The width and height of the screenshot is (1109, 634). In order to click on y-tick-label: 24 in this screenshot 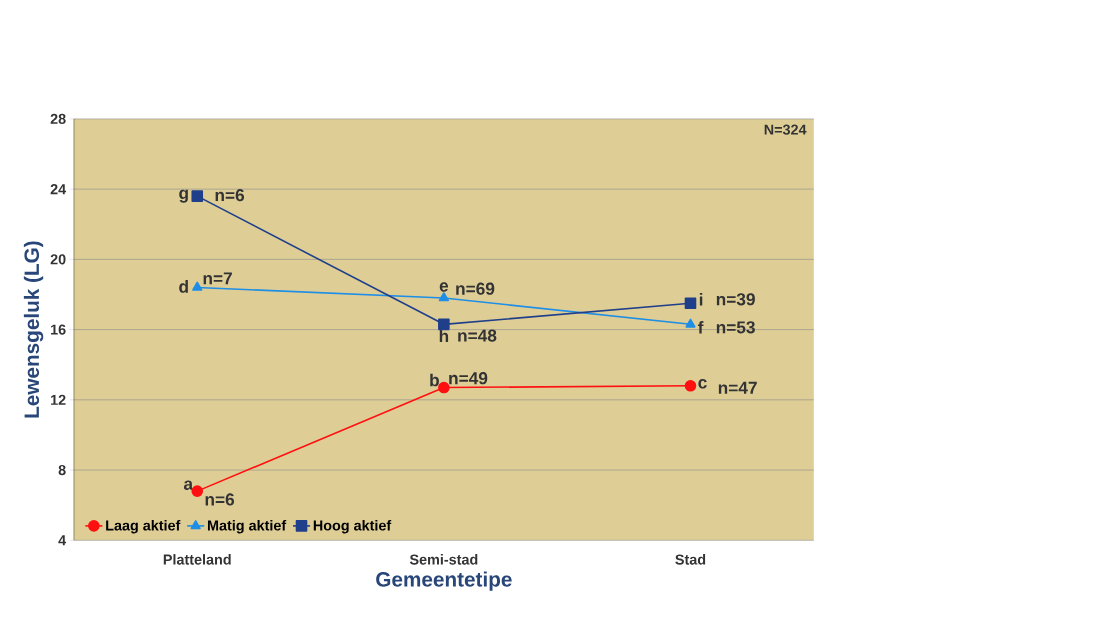, I will do `click(58, 189)`.